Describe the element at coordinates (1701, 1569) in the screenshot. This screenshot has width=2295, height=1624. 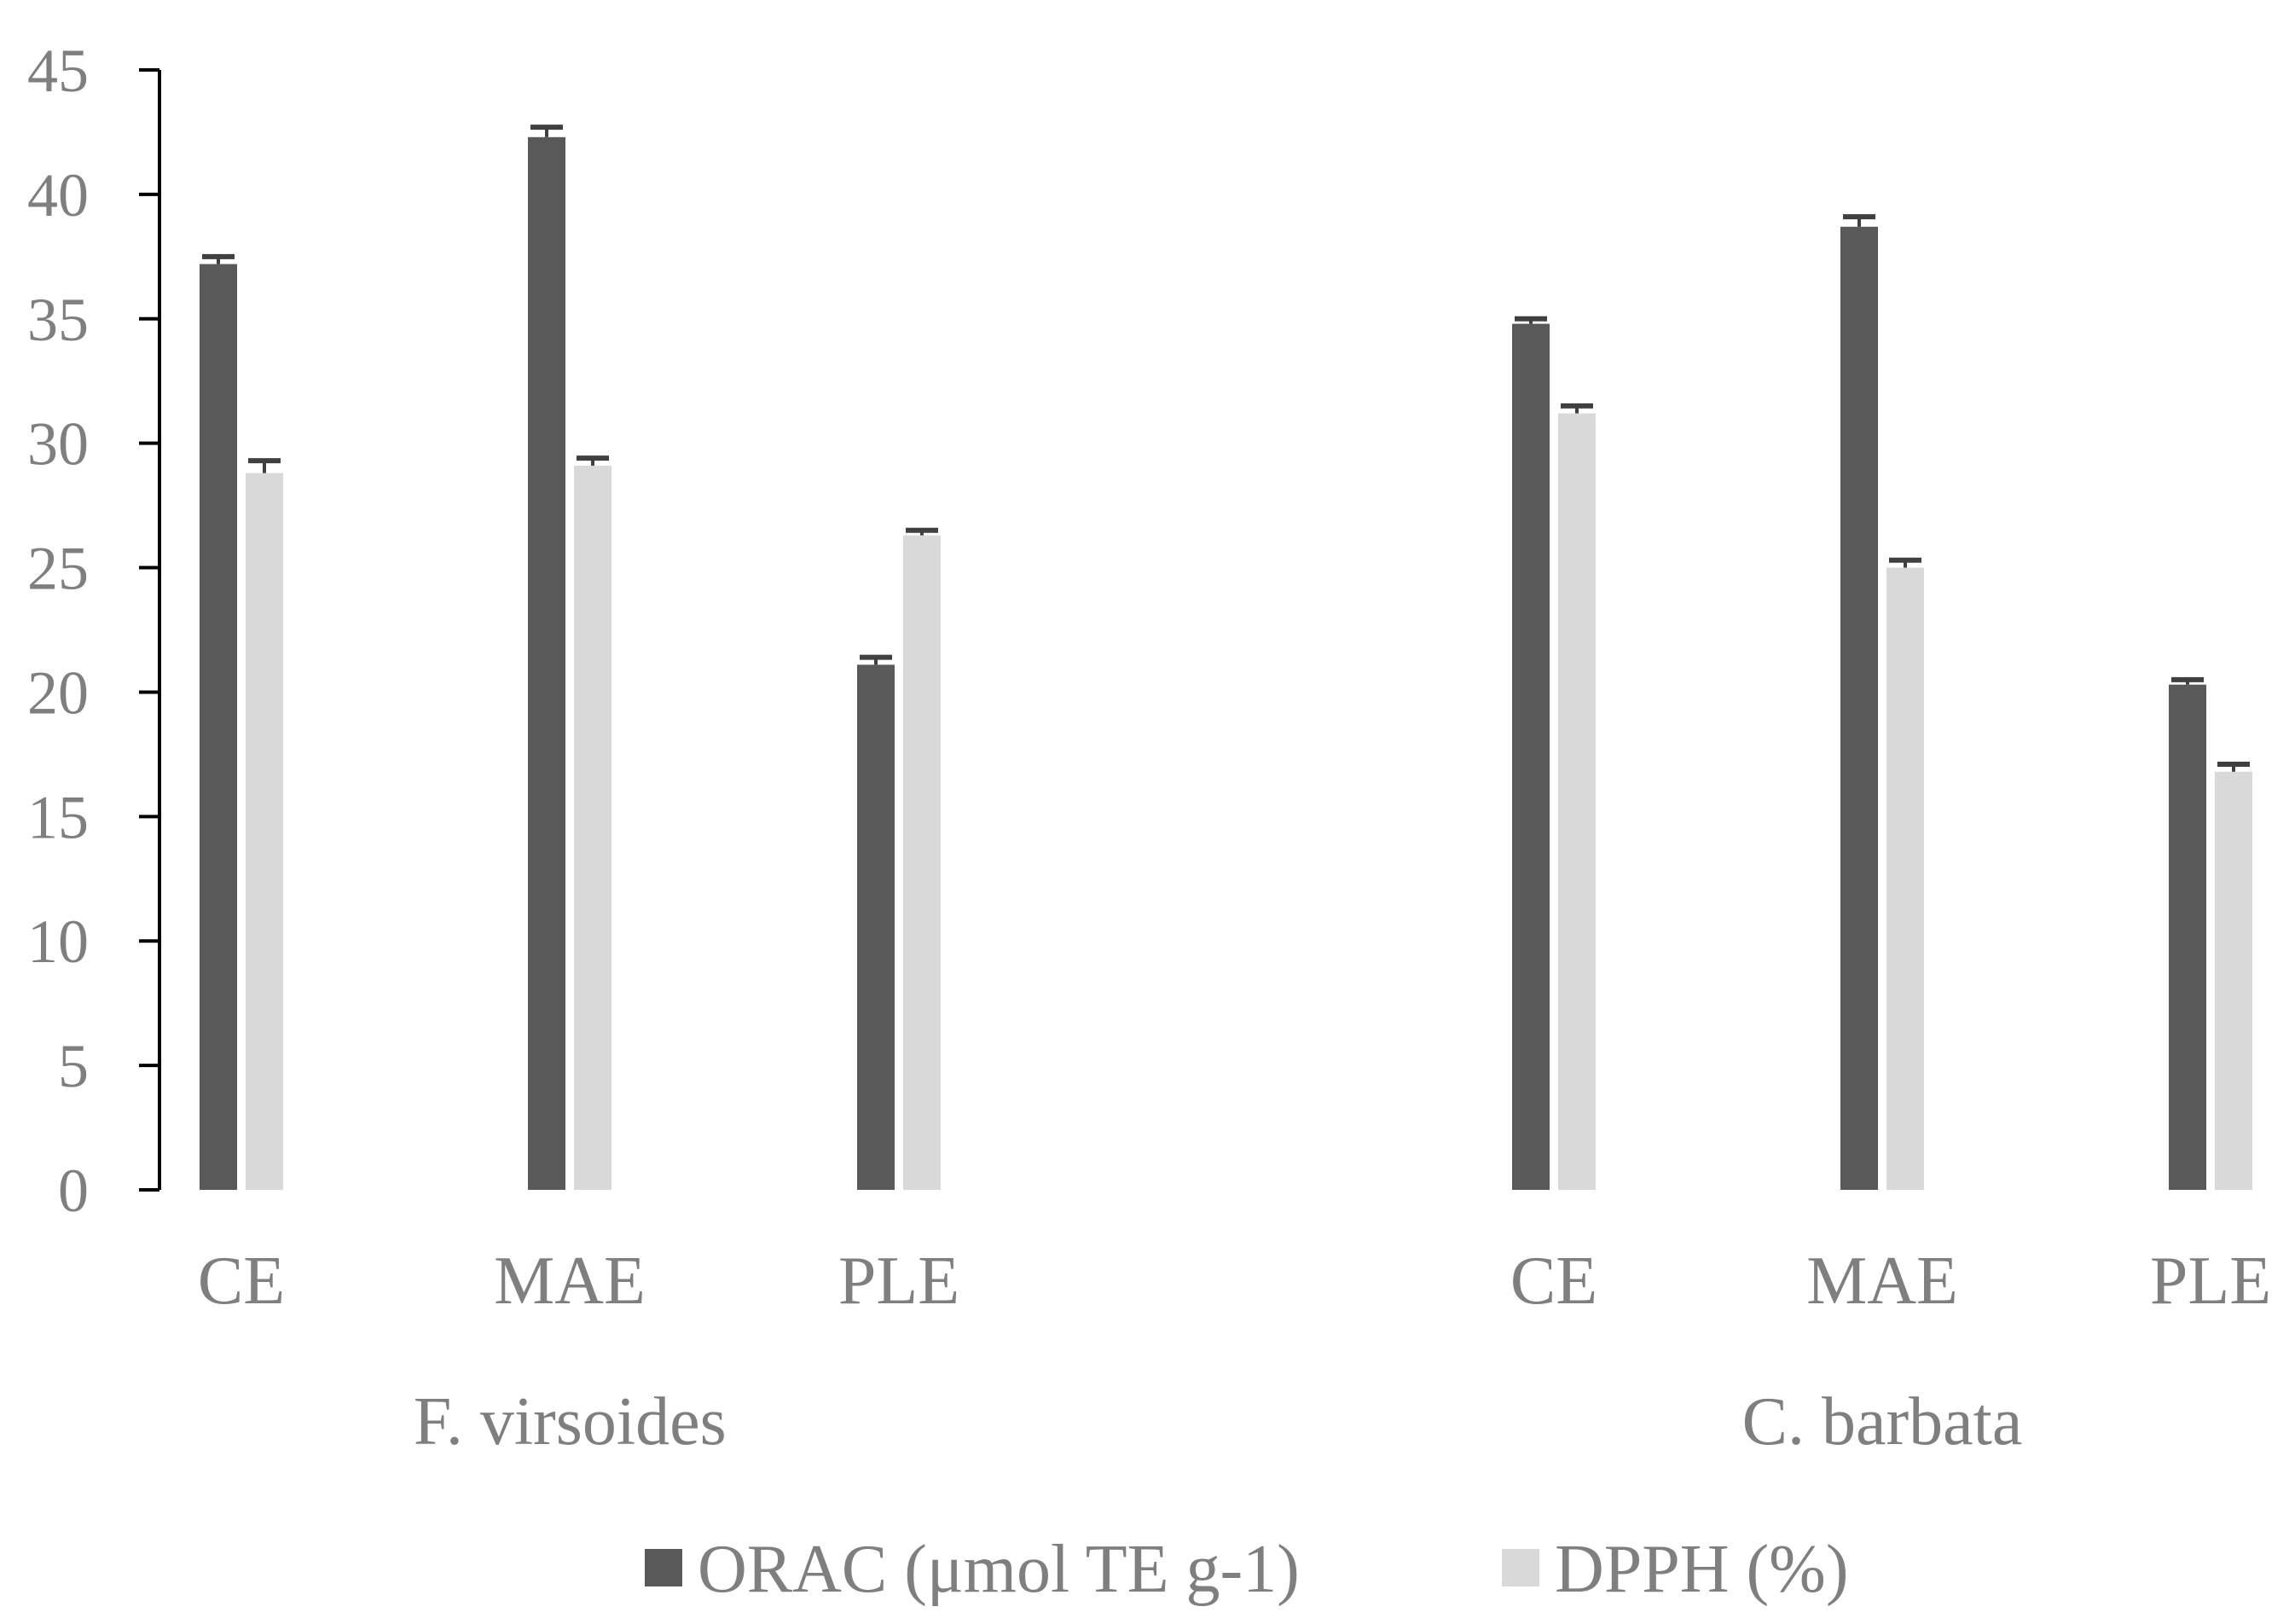
I see `legend-dpph-label: DPPH (%)` at that location.